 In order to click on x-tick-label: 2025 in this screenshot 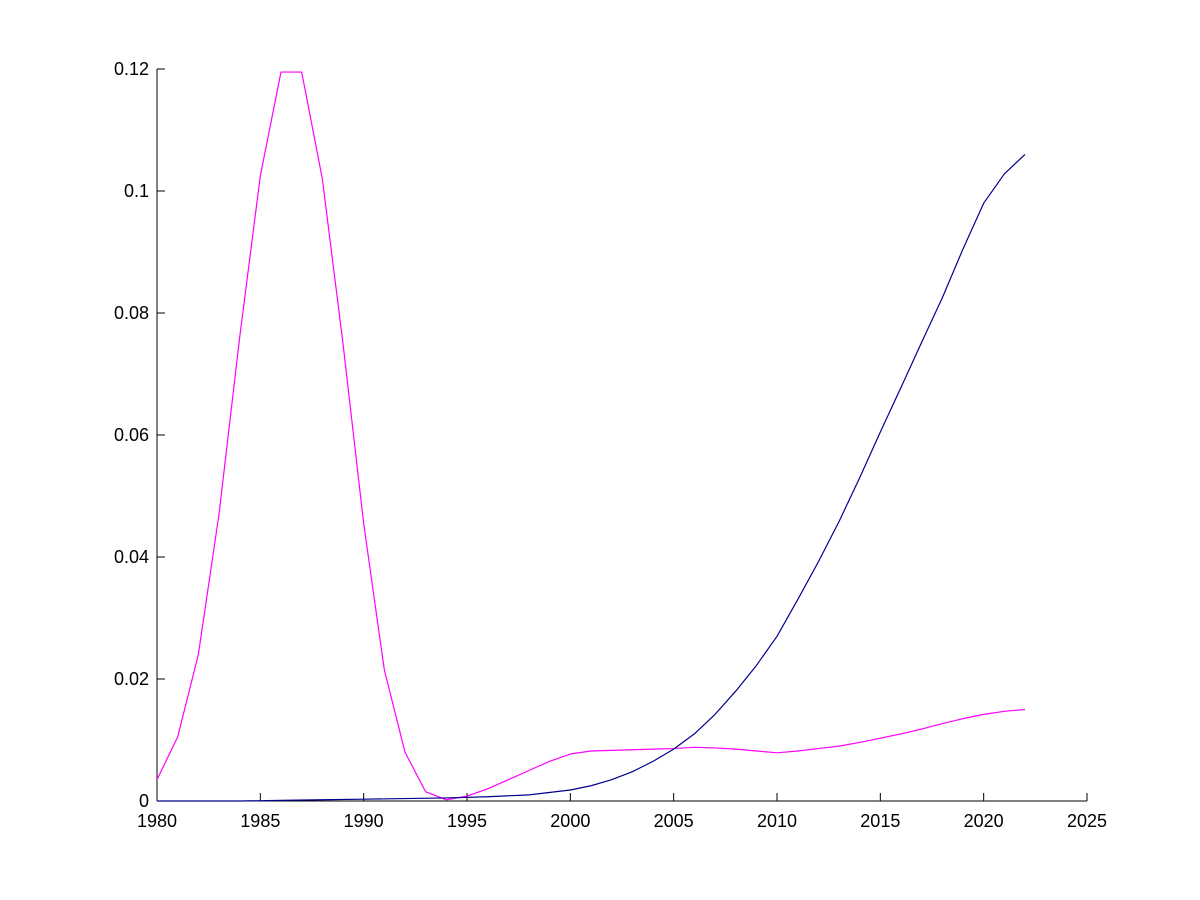, I will do `click(1087, 821)`.